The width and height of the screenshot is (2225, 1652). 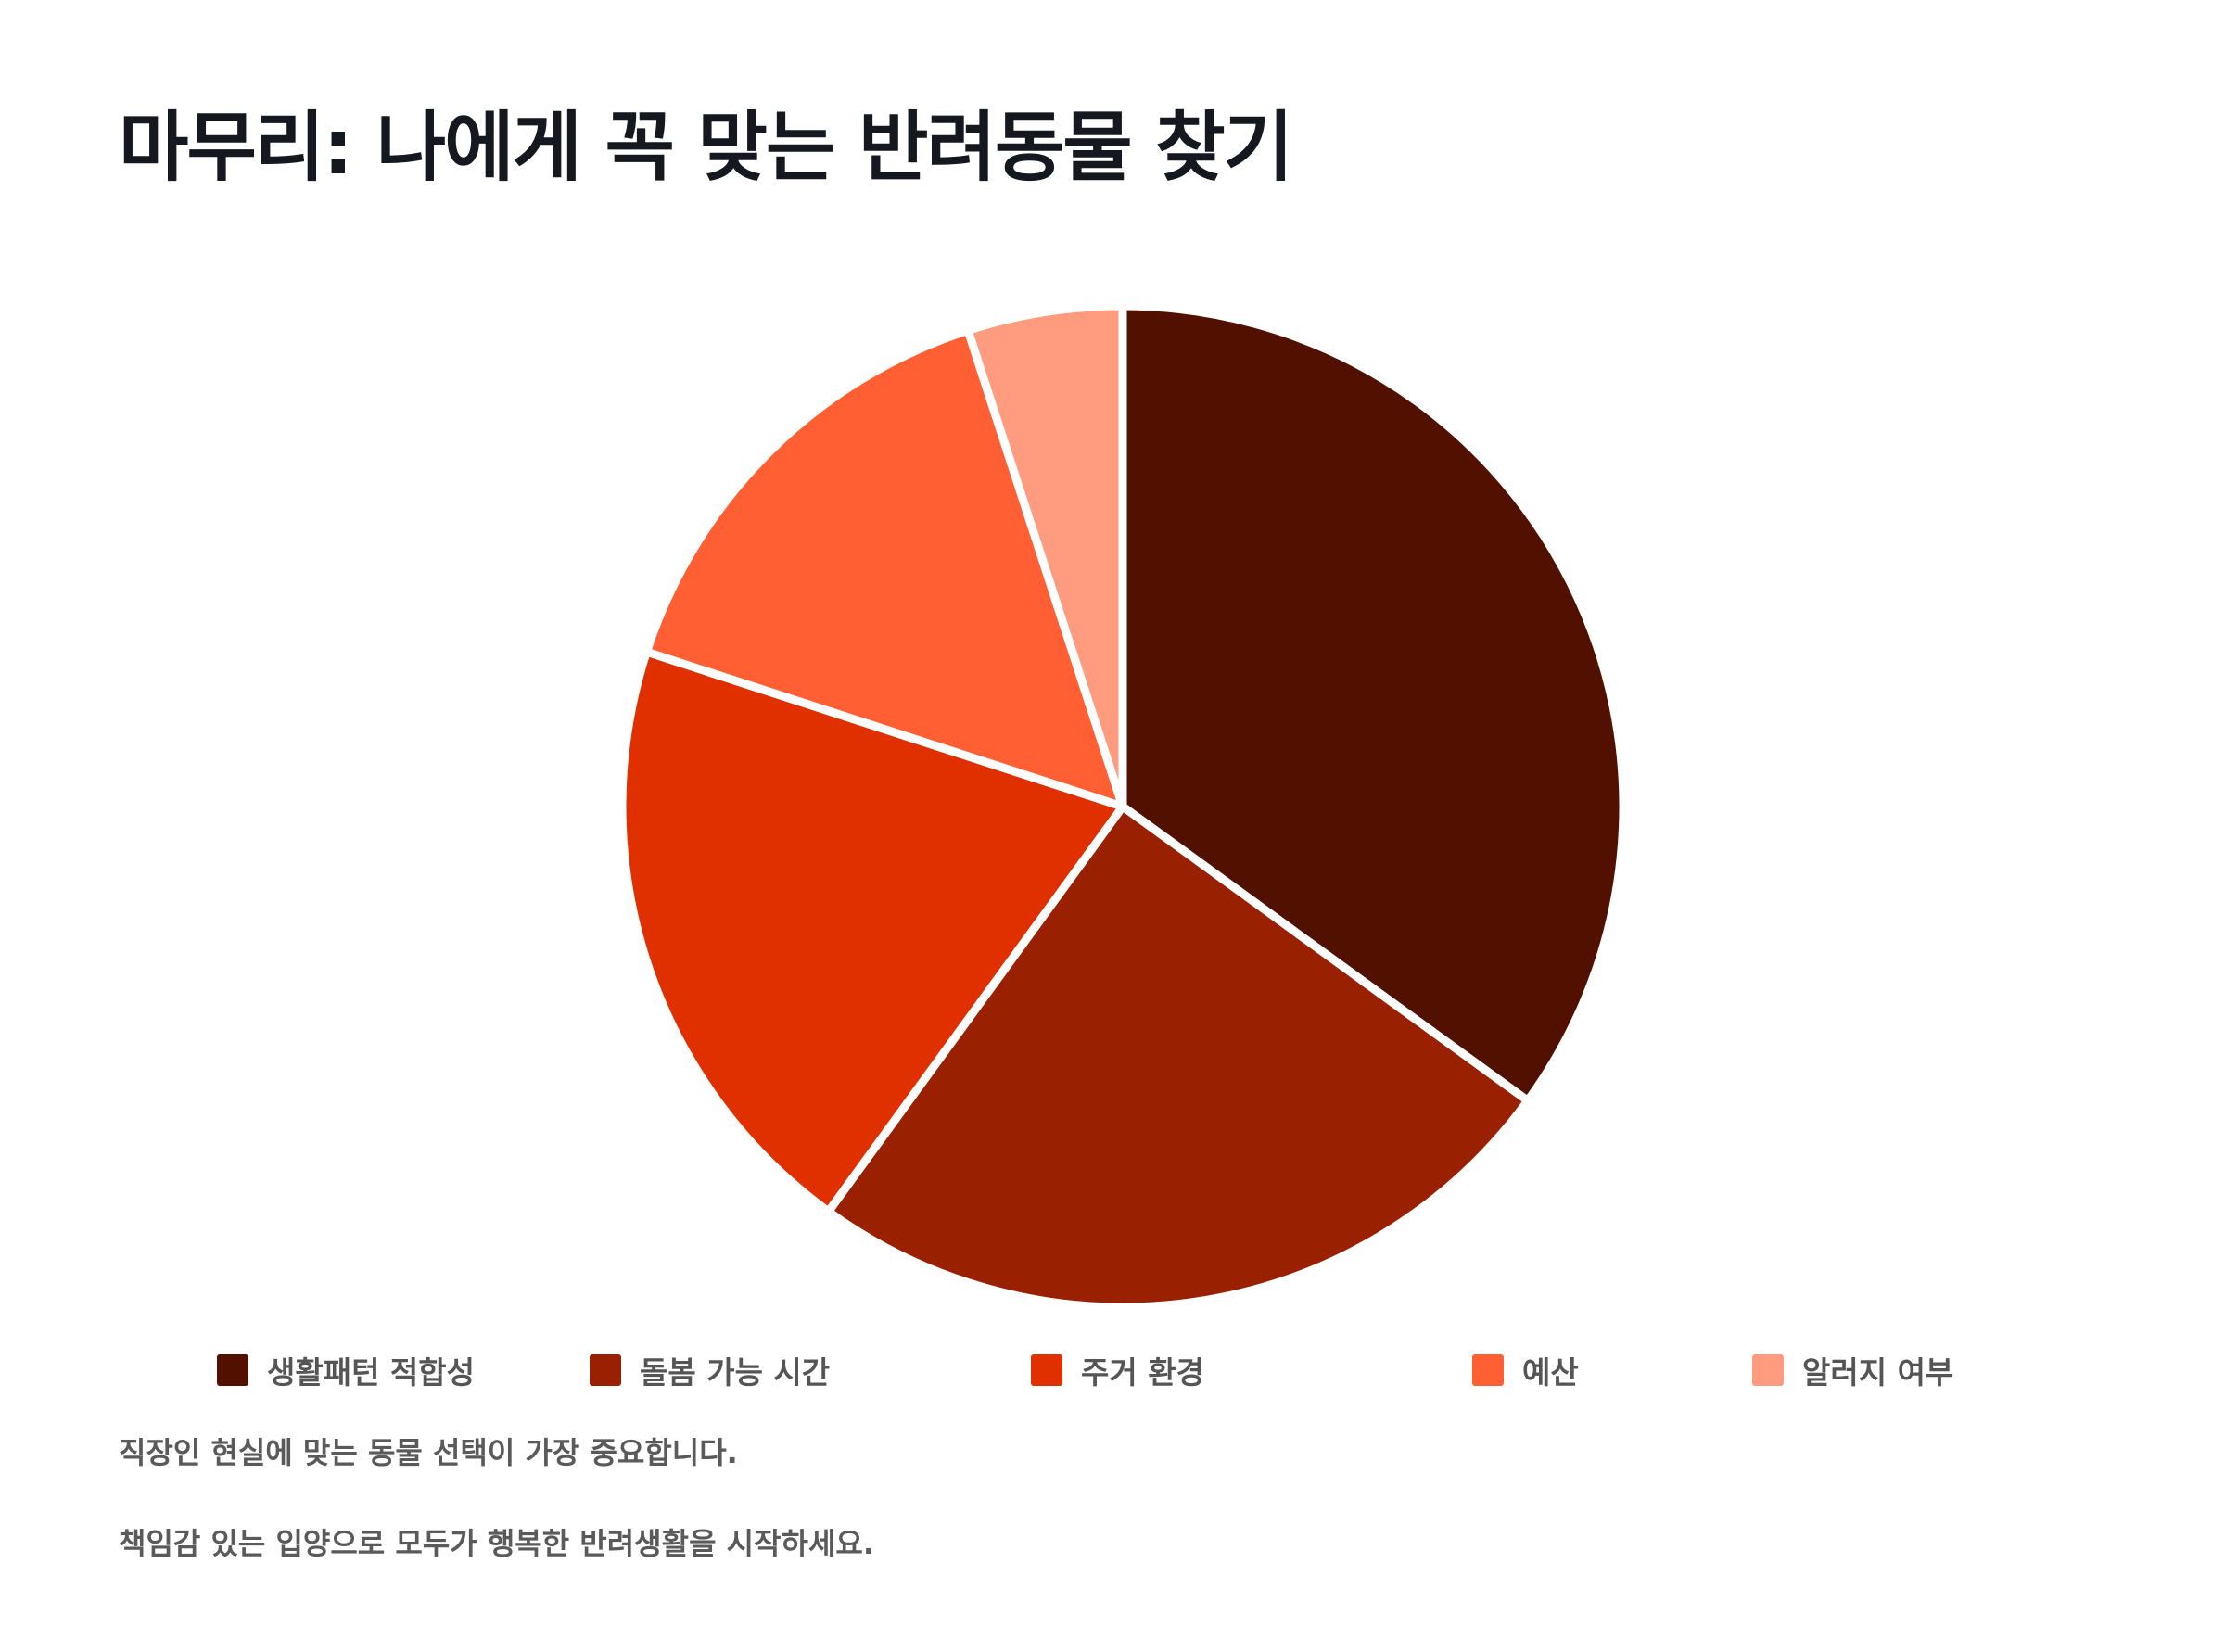 I want to click on footer-text-line-2: 책임감 있는 입양으로 모두가 행복한 반려생활을 시작하세요., so click(x=497, y=1544).